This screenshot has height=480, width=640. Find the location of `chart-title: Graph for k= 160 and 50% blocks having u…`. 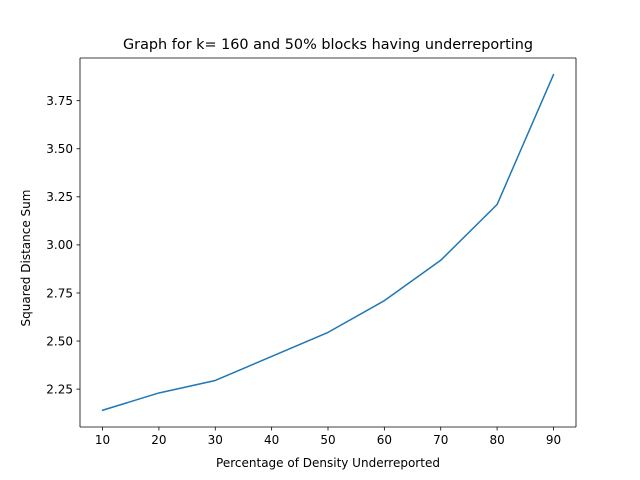

chart-title: Graph for k= 160 and 50% blocks having u… is located at coordinates (328, 45).